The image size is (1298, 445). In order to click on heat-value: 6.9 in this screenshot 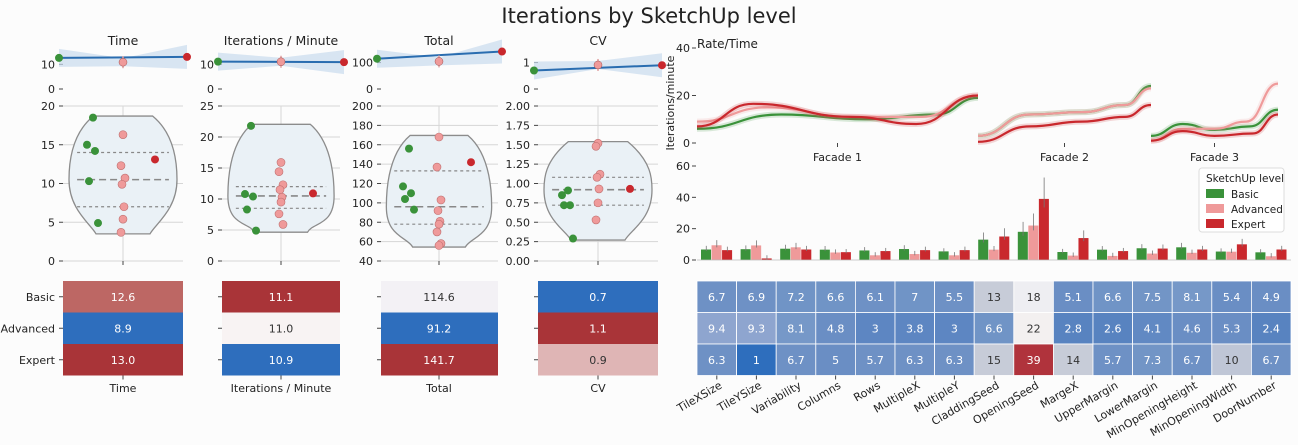, I will do `click(757, 297)`.